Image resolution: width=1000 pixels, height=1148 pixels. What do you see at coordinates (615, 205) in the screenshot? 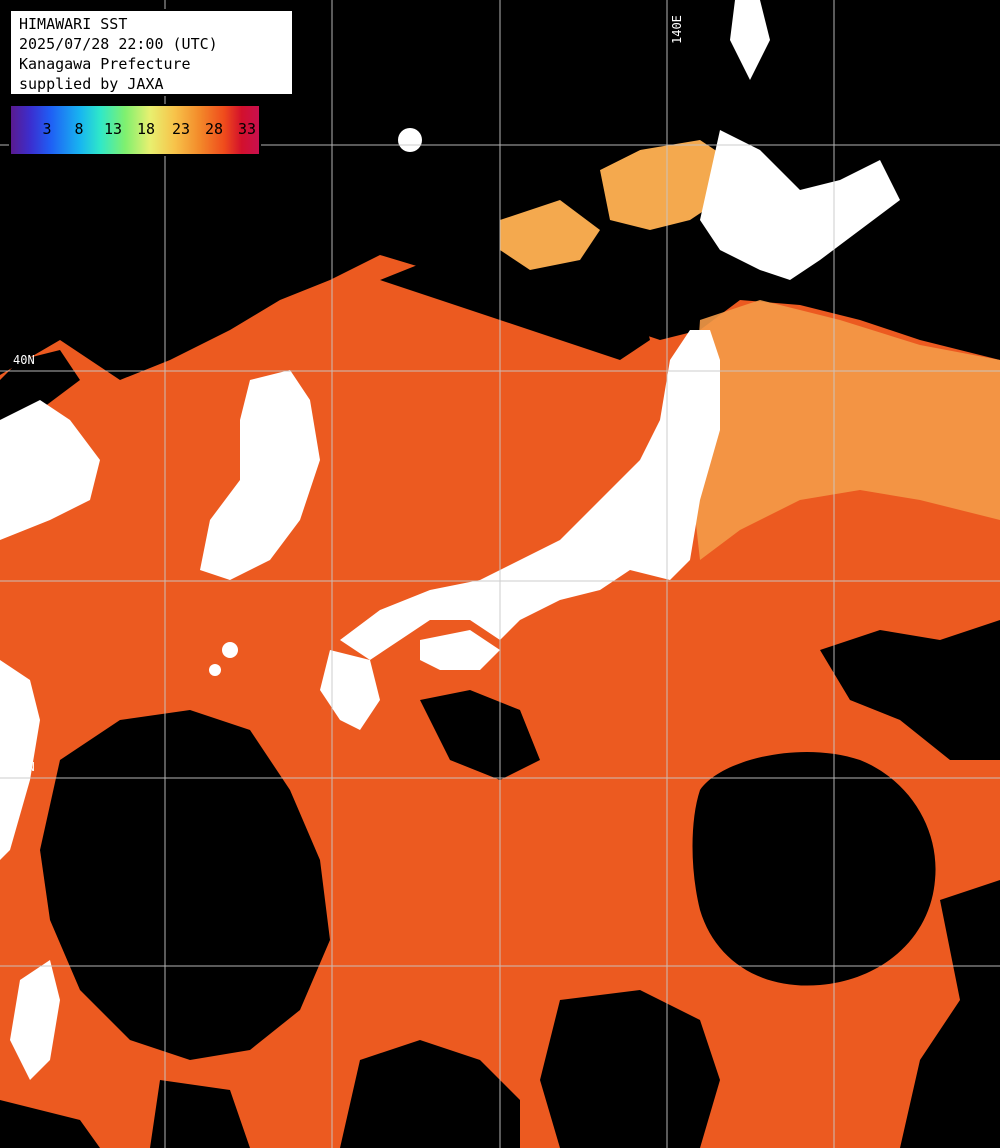
I see `sea-cool-hokkaido` at bounding box center [615, 205].